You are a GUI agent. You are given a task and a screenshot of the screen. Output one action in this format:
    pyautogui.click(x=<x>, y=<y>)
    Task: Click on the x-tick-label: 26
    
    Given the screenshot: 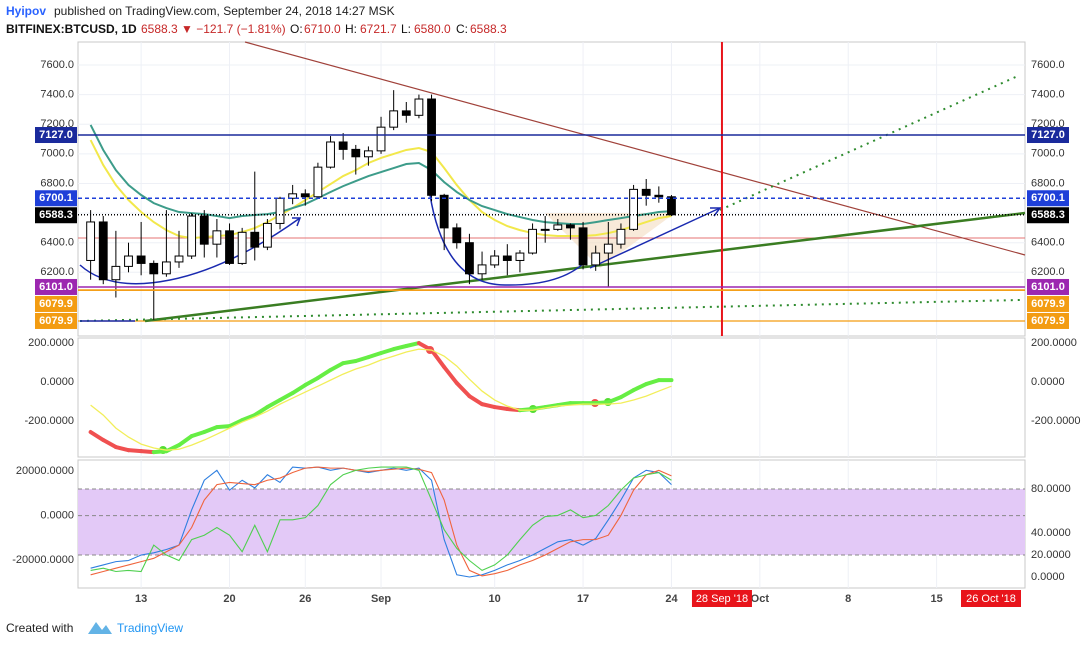 What is the action you would take?
    pyautogui.click(x=305, y=599)
    